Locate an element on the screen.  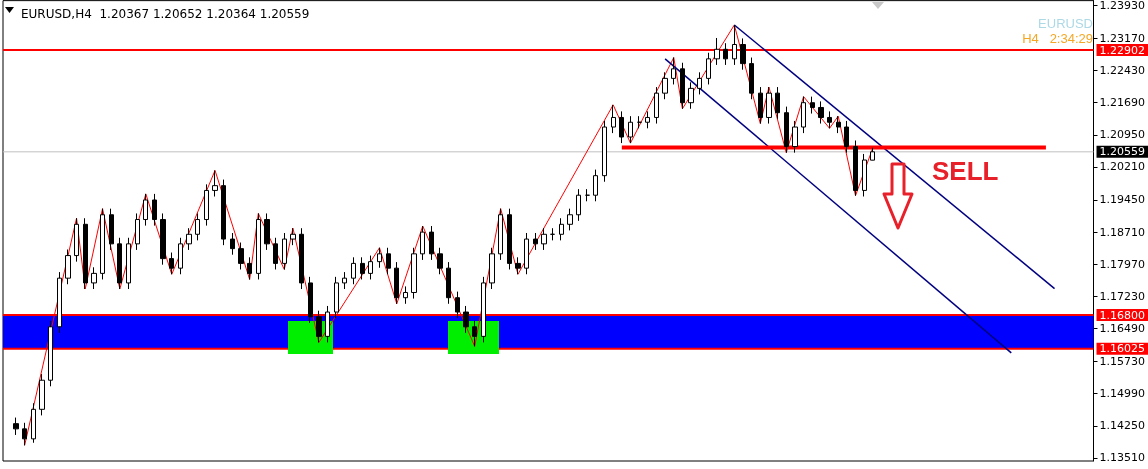
y-tick-label: 1.13510 is located at coordinates (1122, 458).